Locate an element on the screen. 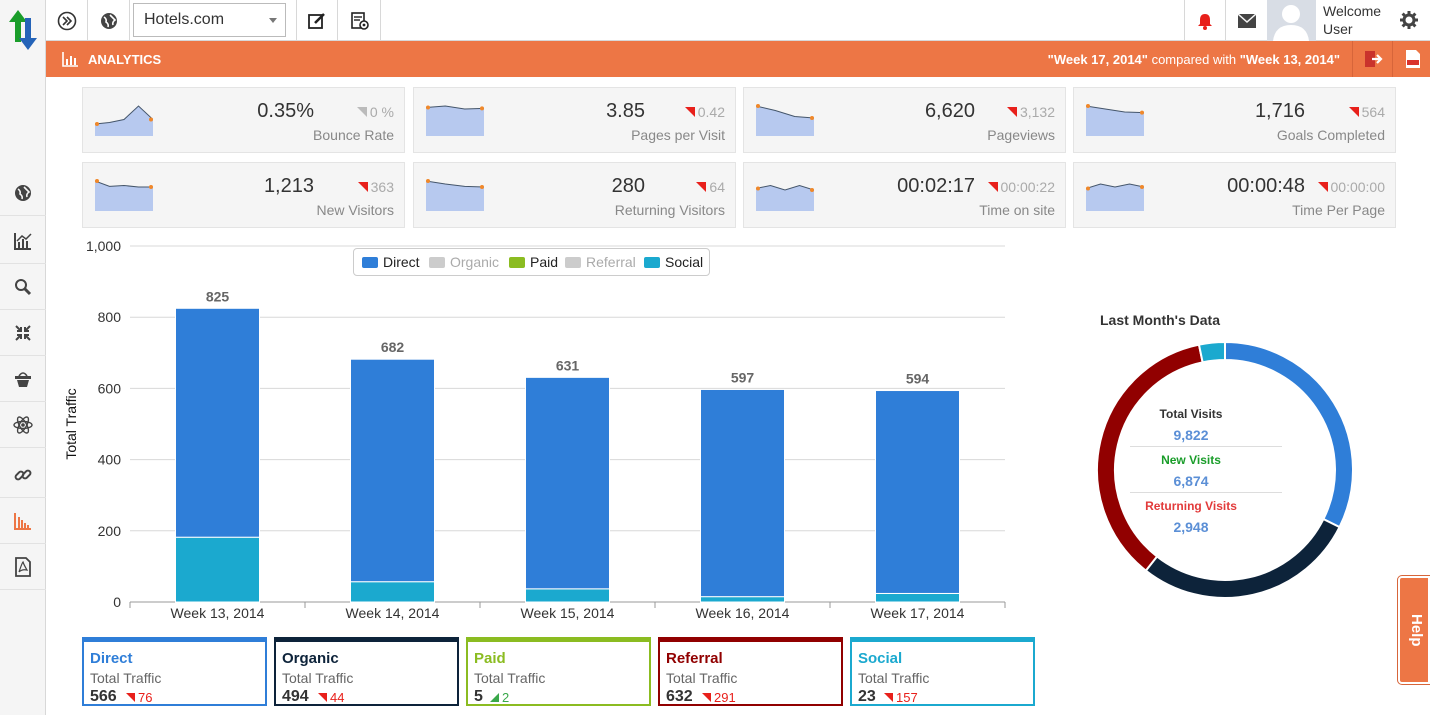 Image resolution: width=1430 pixels, height=715 pixels. source-value: 632 is located at coordinates (679, 696).